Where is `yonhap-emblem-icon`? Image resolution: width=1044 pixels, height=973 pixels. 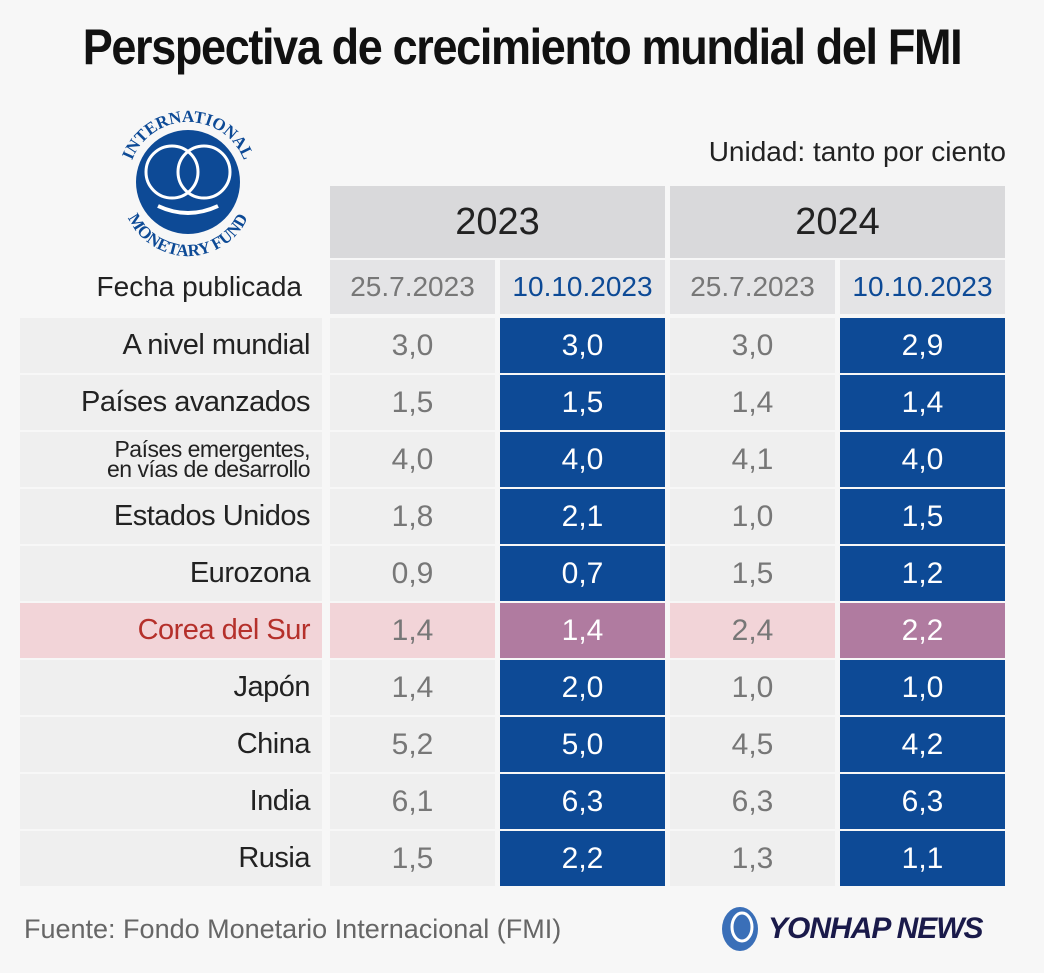
yonhap-emblem-icon is located at coordinates (740, 929).